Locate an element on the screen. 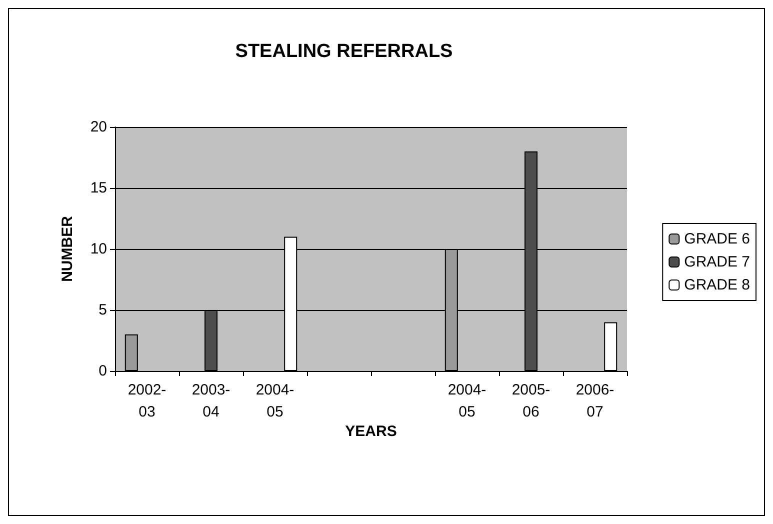  y-tick-label: 20 is located at coordinates (98, 127).